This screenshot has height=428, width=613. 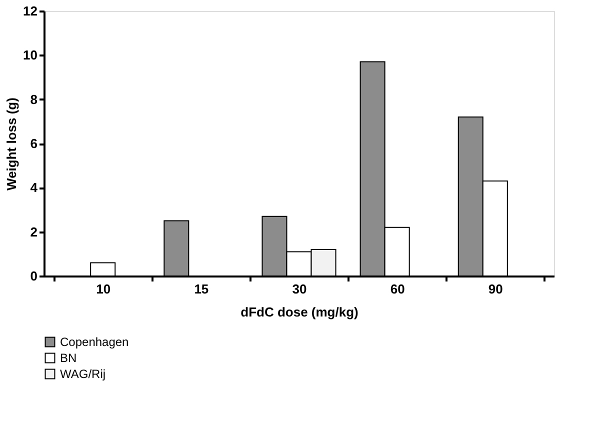 I want to click on y-tick-label: 0, so click(x=34, y=276).